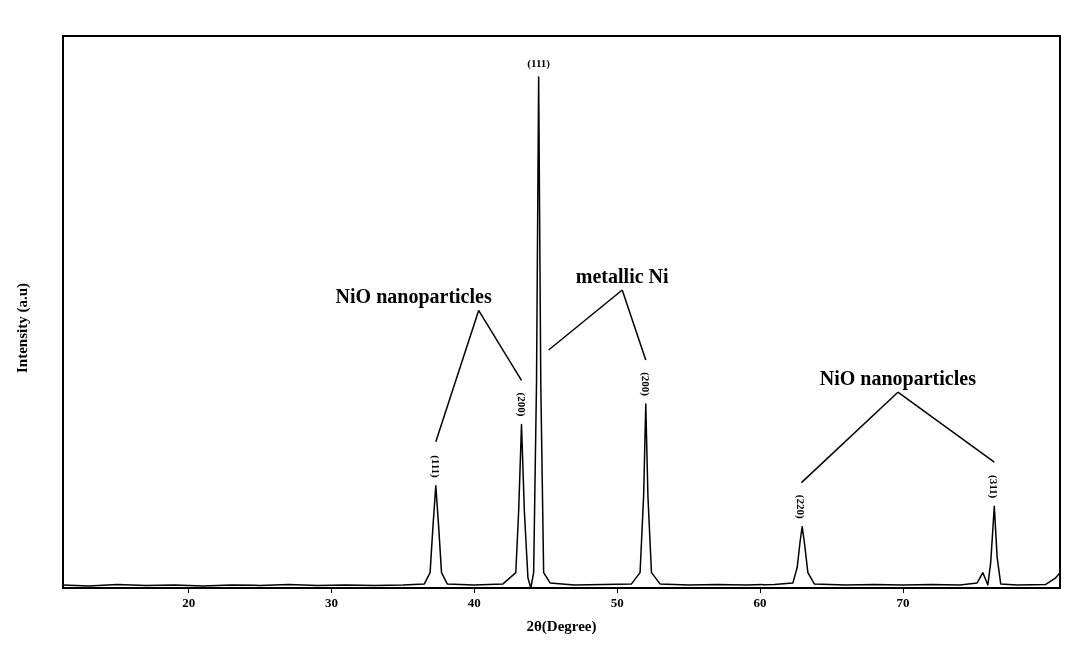 The height and width of the screenshot is (656, 1074). Describe the element at coordinates (617, 602) in the screenshot. I see `x-tick-label: 50` at that location.